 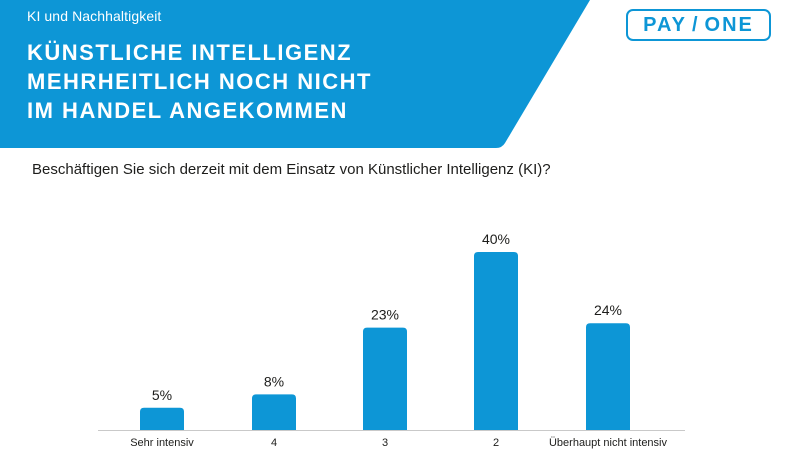 What do you see at coordinates (608, 443) in the screenshot?
I see `category-label-4: Überhaupt nicht intensiv` at bounding box center [608, 443].